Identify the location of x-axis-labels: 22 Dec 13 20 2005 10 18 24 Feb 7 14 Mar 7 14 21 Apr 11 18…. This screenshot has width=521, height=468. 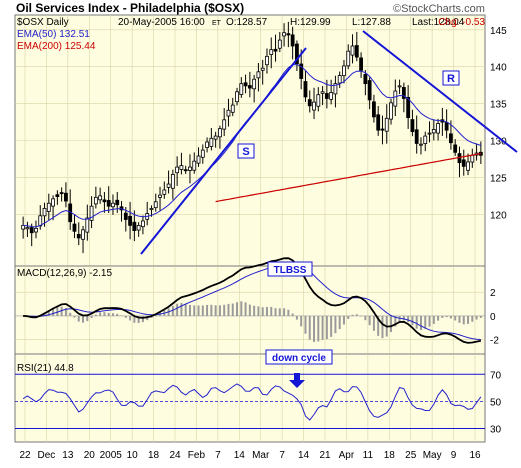
(250, 455).